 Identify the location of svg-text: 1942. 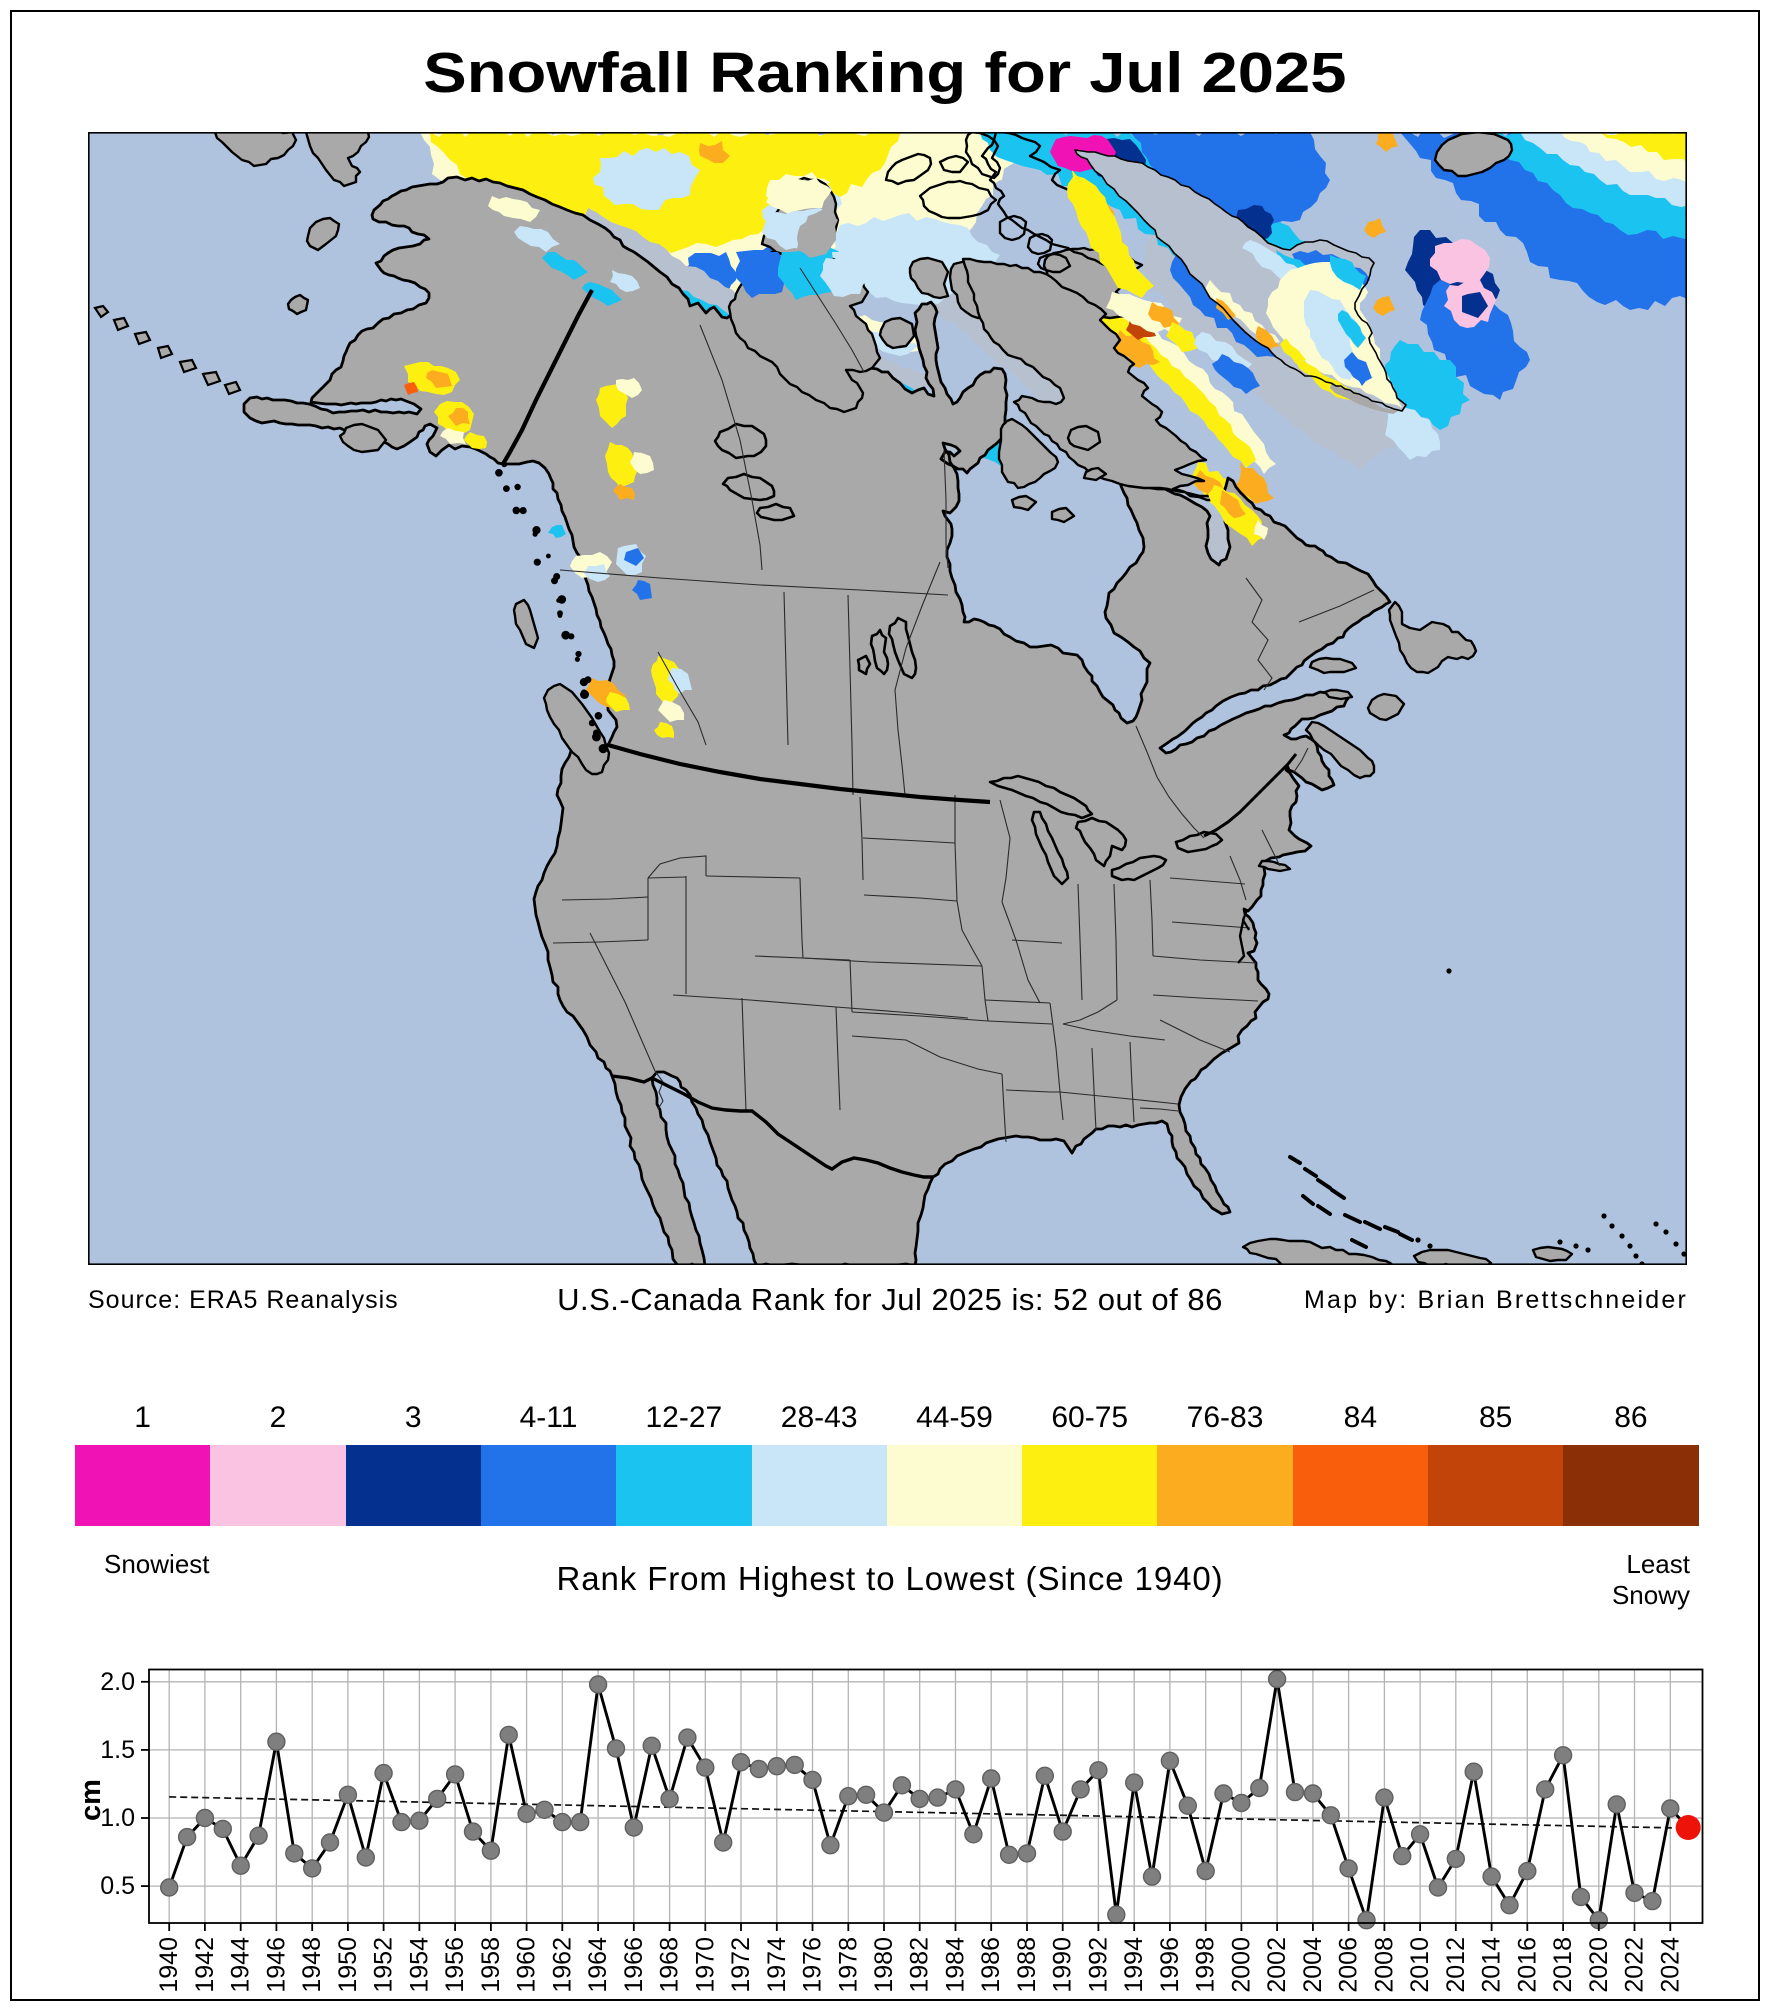
(205, 1965).